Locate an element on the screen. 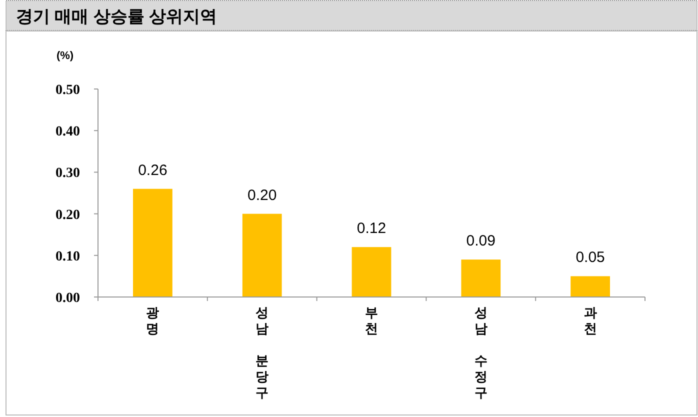  data-label: 0.20 is located at coordinates (262, 195).